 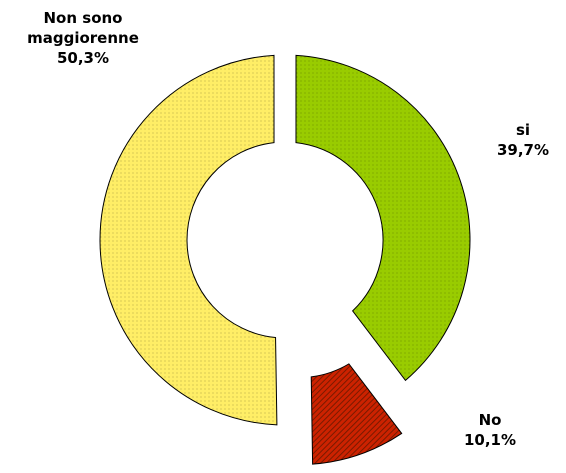 I want to click on slice-label-si: si 39,7%, so click(x=523, y=140).